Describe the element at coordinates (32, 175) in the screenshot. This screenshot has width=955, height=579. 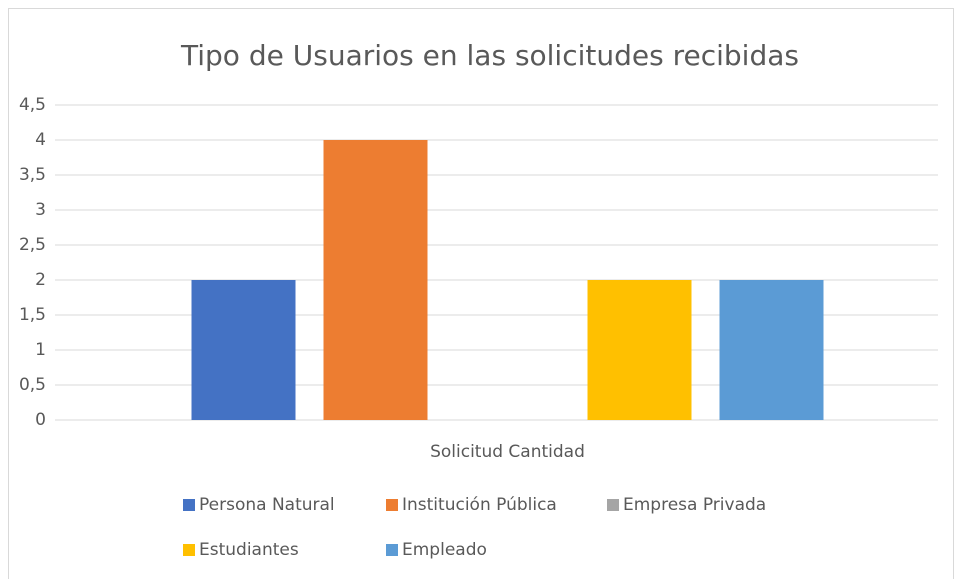
I see `y-tick-label: 3,5` at that location.